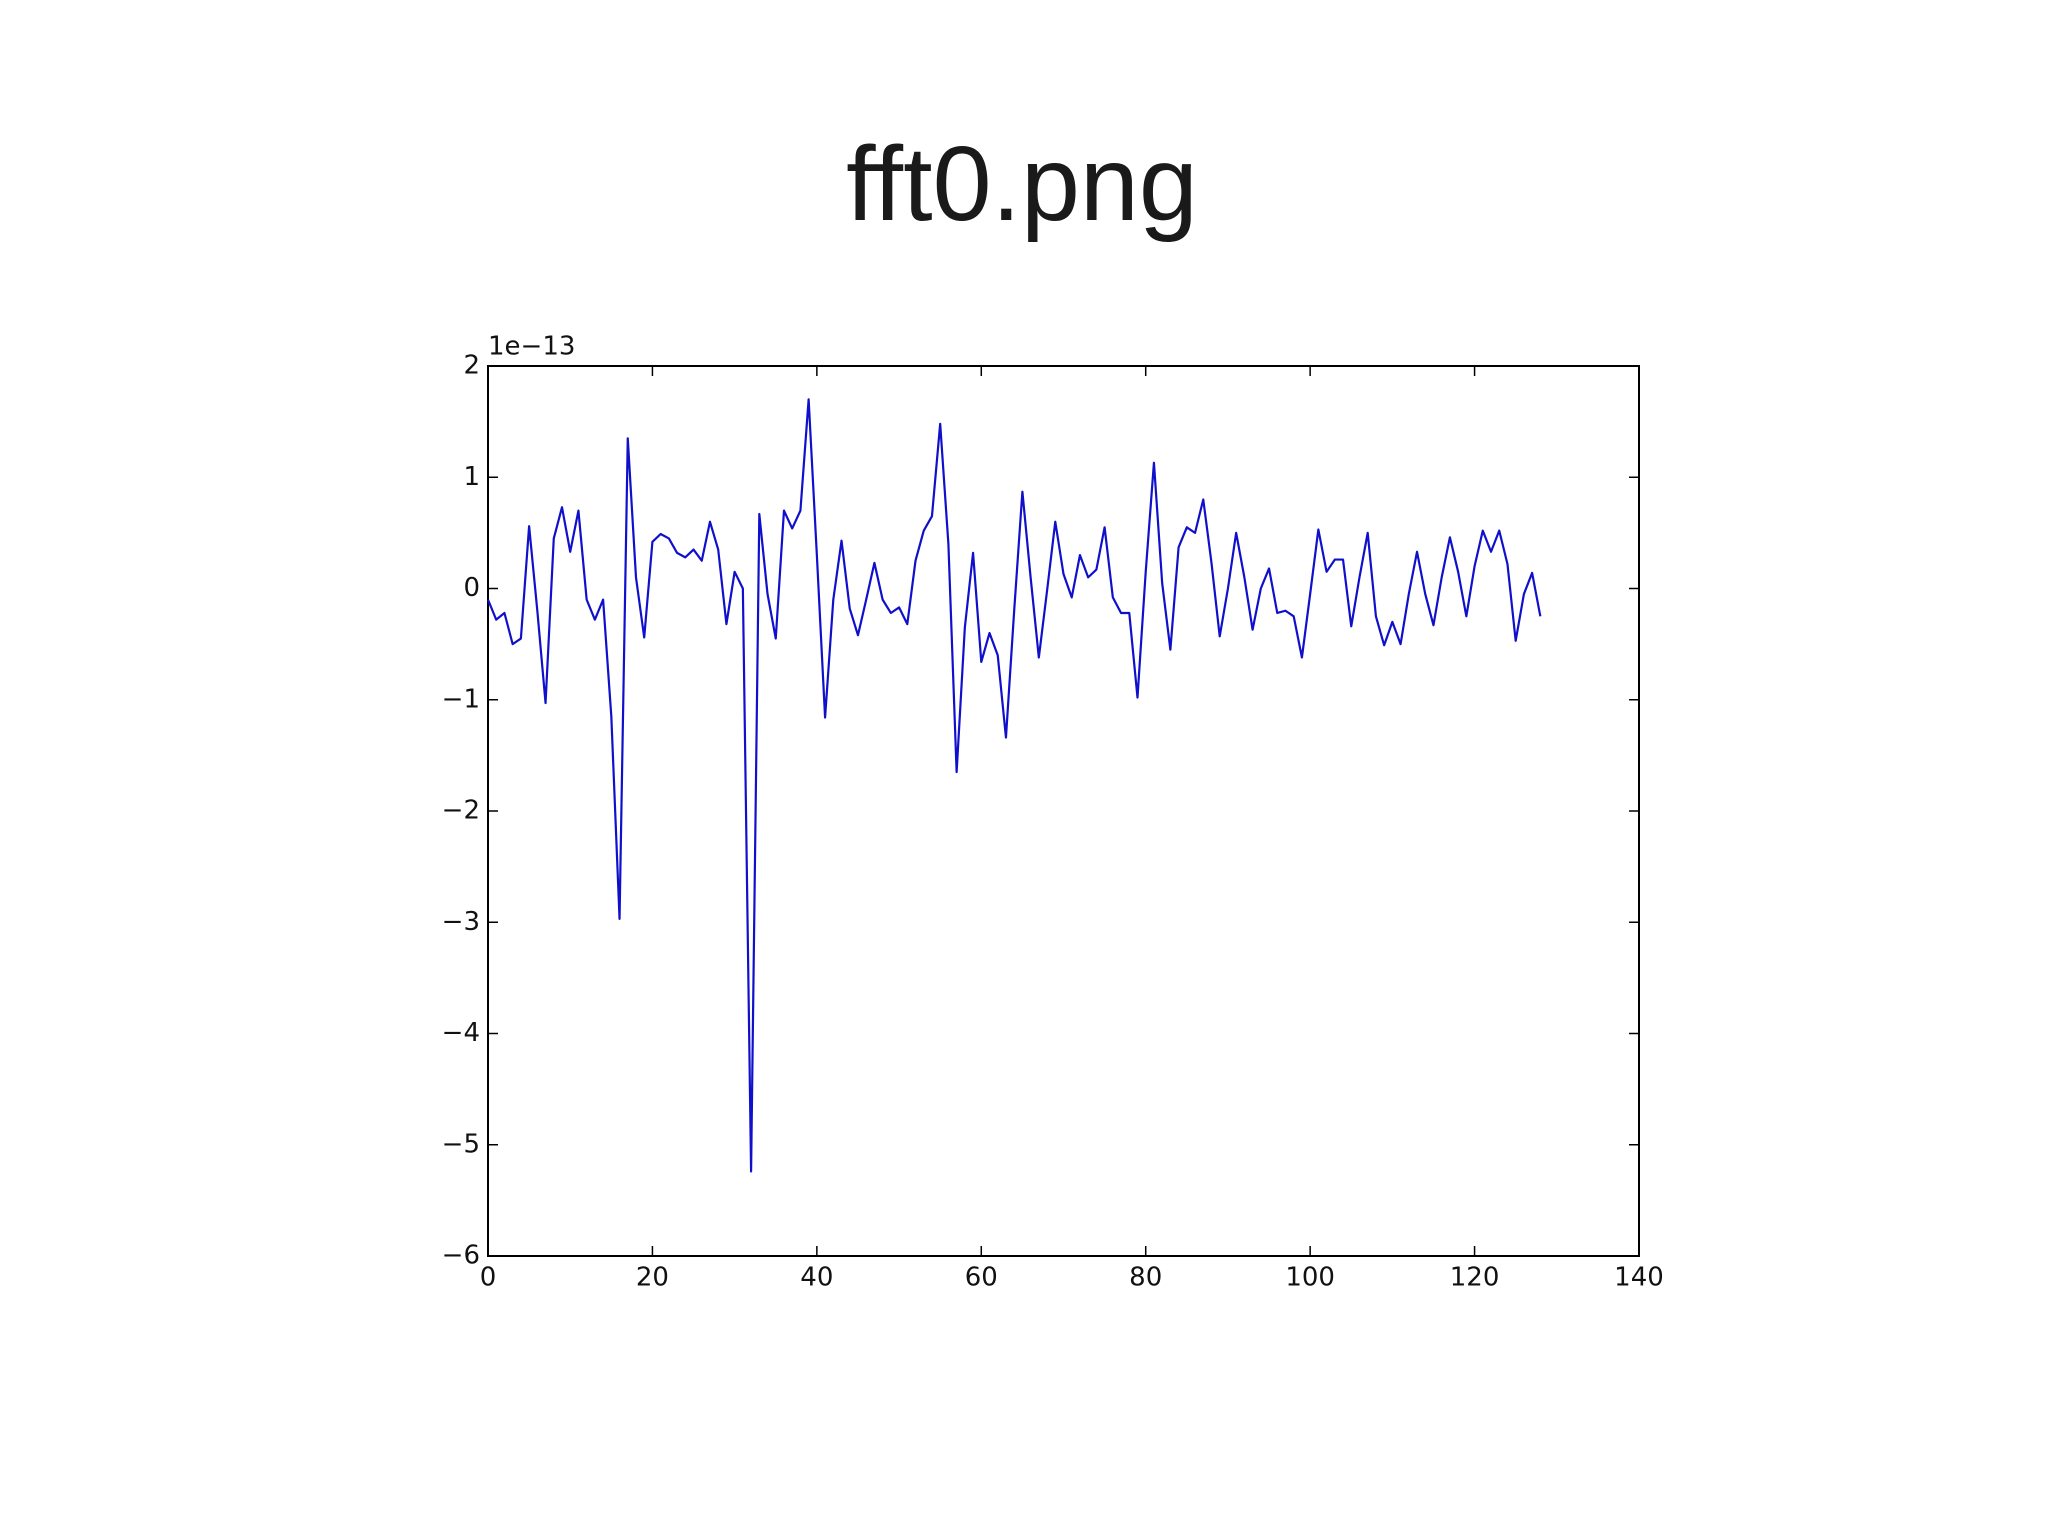 The image size is (2048, 1535). Describe the element at coordinates (471, 366) in the screenshot. I see `y-tick-label: 2` at that location.